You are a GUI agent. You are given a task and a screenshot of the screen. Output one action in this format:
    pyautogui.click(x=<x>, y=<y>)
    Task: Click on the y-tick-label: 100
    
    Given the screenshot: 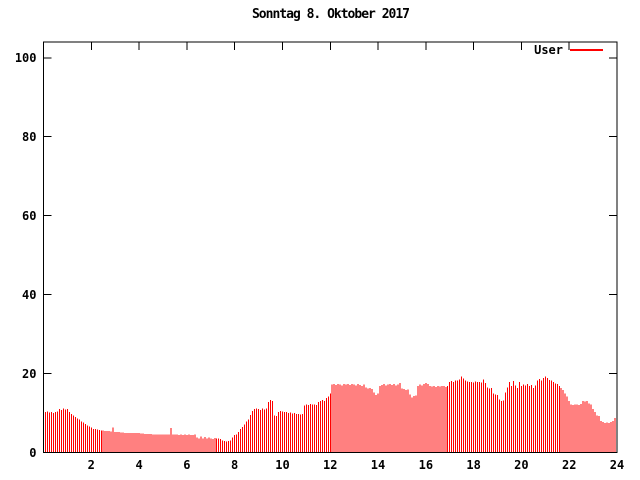 What is the action you would take?
    pyautogui.click(x=25, y=57)
    